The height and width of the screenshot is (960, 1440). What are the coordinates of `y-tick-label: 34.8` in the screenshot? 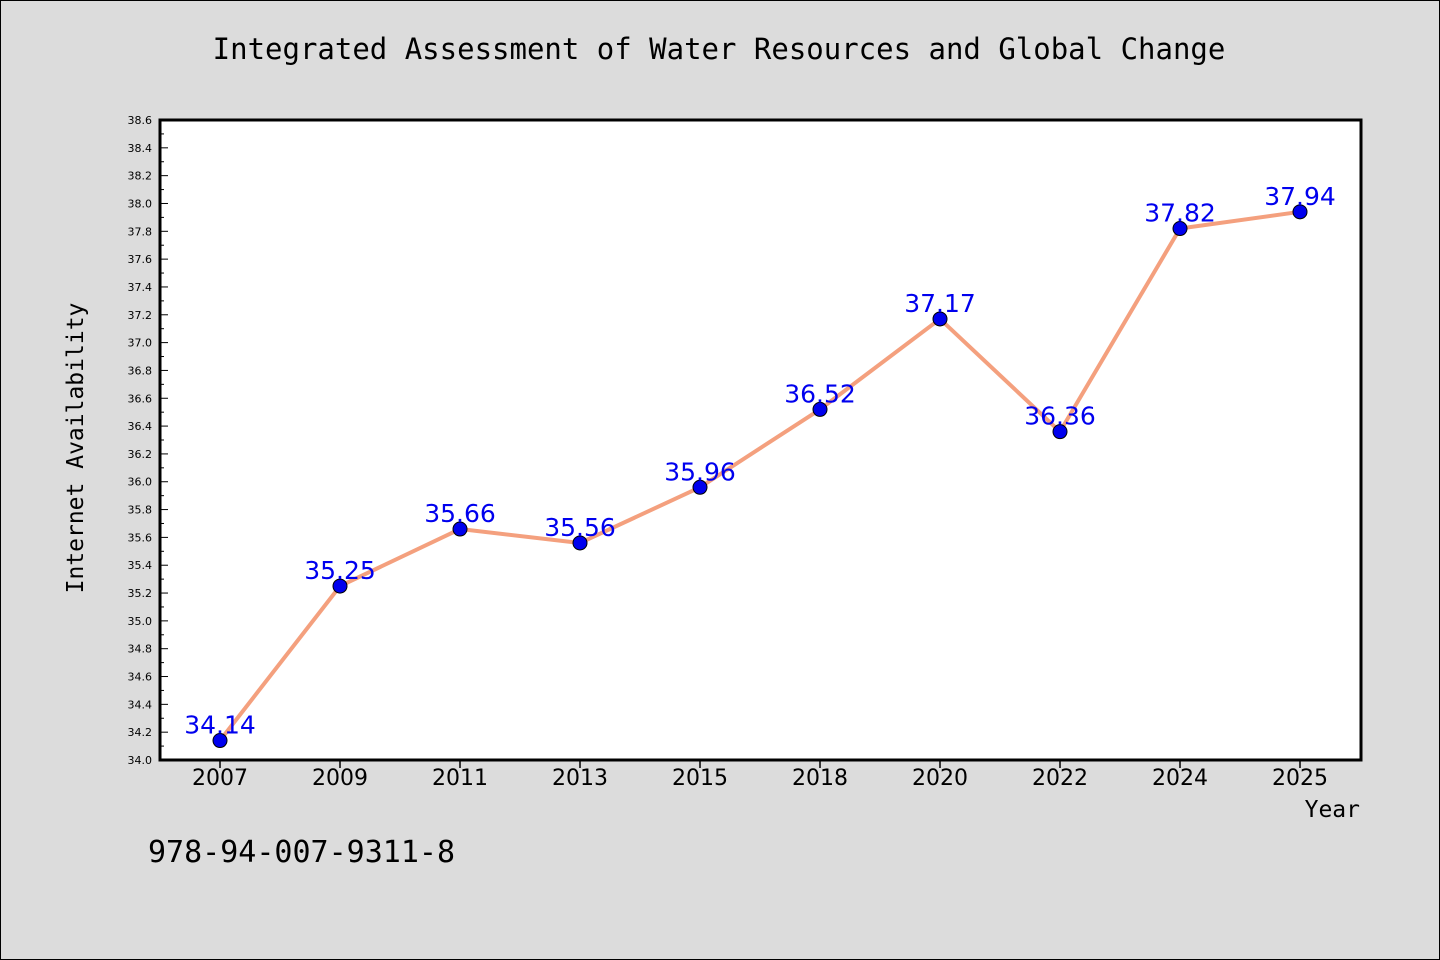 It's located at (140, 649).